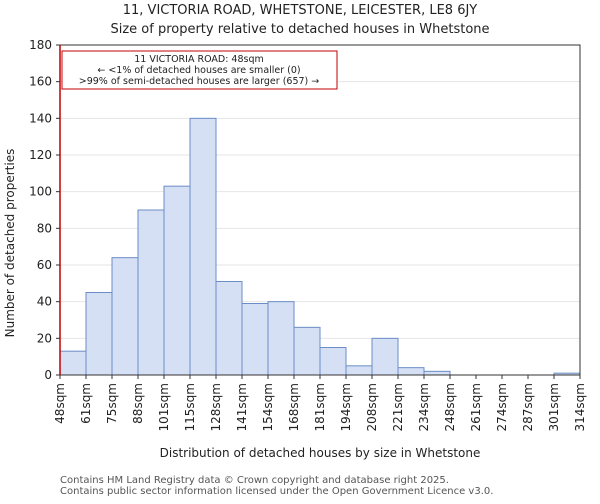 Image resolution: width=600 pixels, height=504 pixels. Describe the element at coordinates (346, 407) in the screenshot. I see `x-tick-label-11: 194sqm` at that location.